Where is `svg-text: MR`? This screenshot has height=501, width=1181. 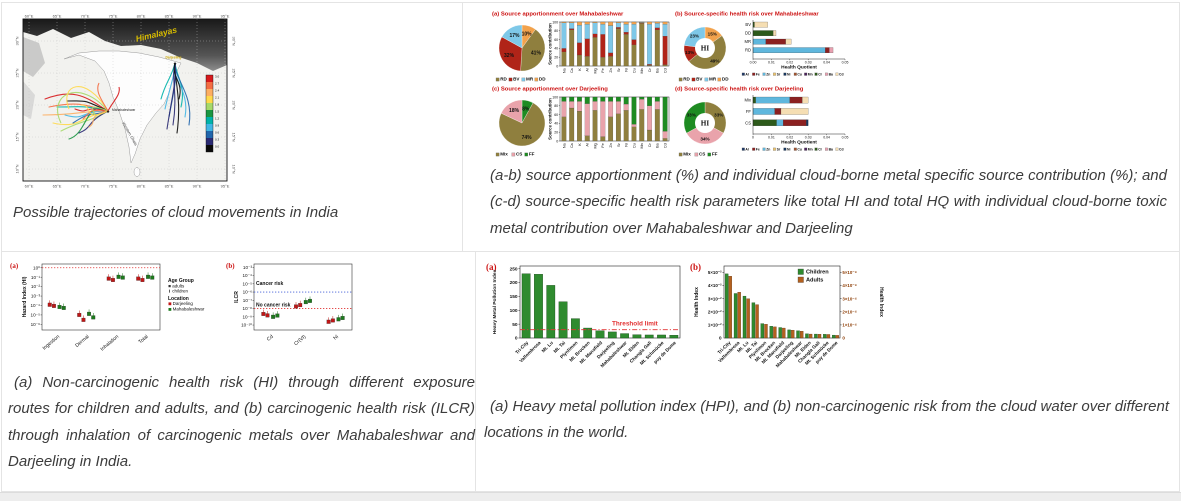 svg-text: MR is located at coordinates (713, 79).